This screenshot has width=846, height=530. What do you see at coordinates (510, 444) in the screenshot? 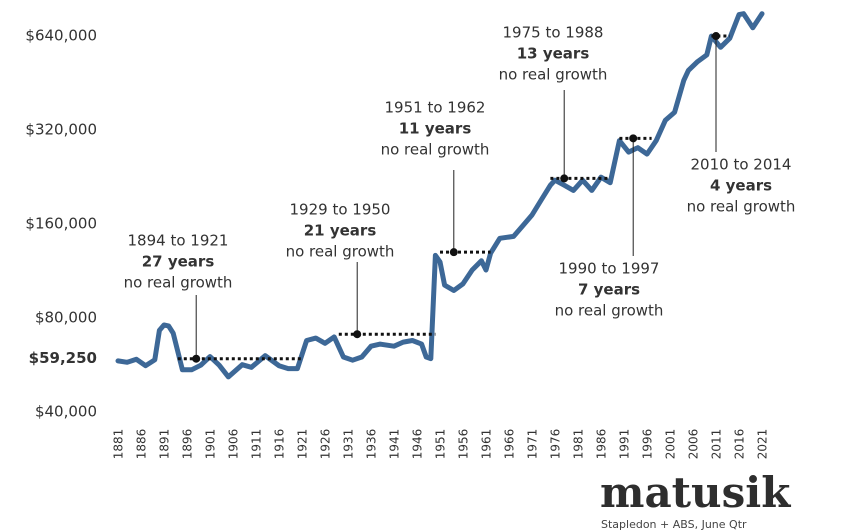
I see `x-tick-label: 1966` at bounding box center [510, 444].